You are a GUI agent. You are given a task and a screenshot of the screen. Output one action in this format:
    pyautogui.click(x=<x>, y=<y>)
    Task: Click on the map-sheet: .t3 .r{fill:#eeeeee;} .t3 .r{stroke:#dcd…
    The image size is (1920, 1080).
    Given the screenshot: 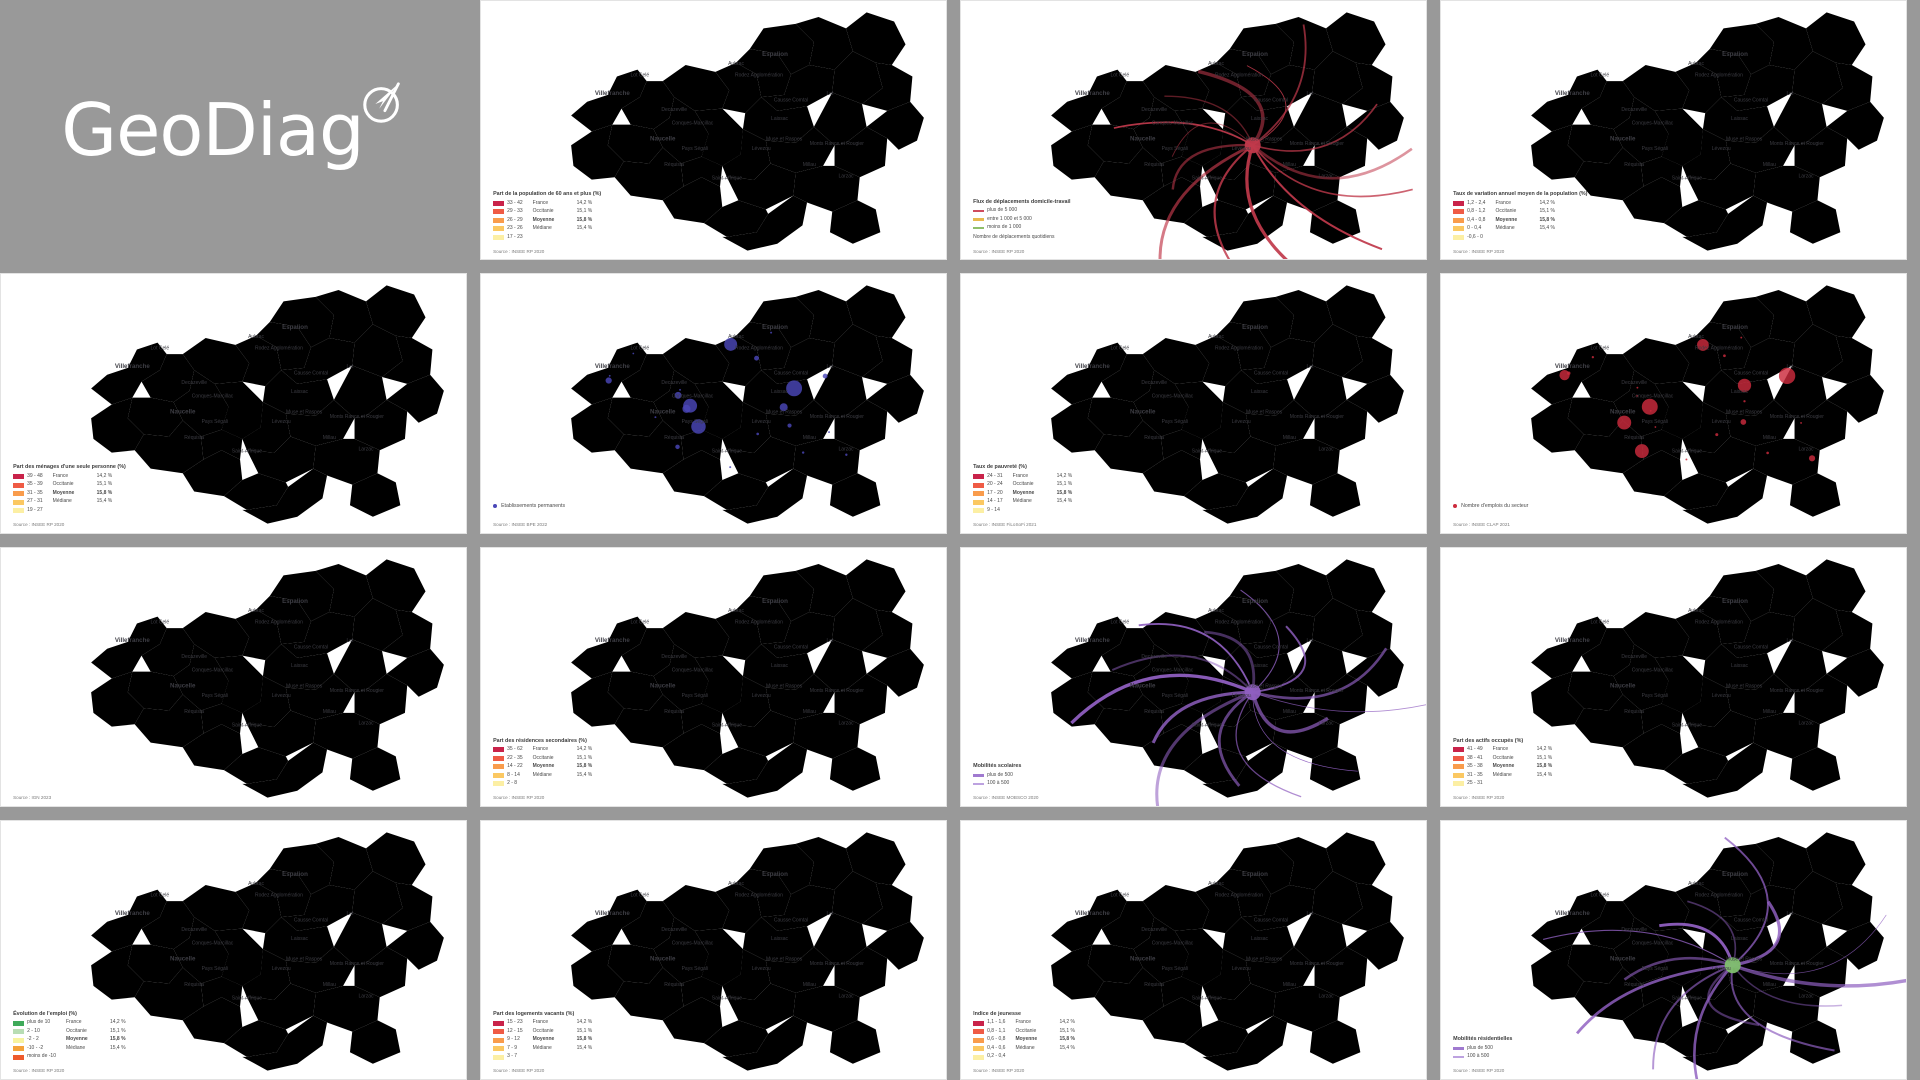 What is the action you would take?
    pyautogui.click(x=1193, y=130)
    